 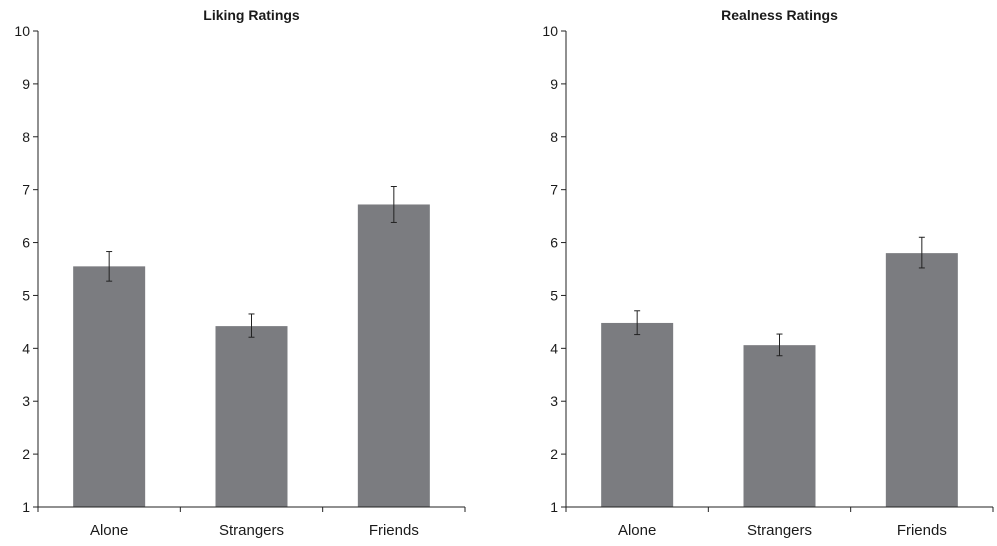 What do you see at coordinates (251, 15) in the screenshot?
I see `chart-title: Liking Ratings` at bounding box center [251, 15].